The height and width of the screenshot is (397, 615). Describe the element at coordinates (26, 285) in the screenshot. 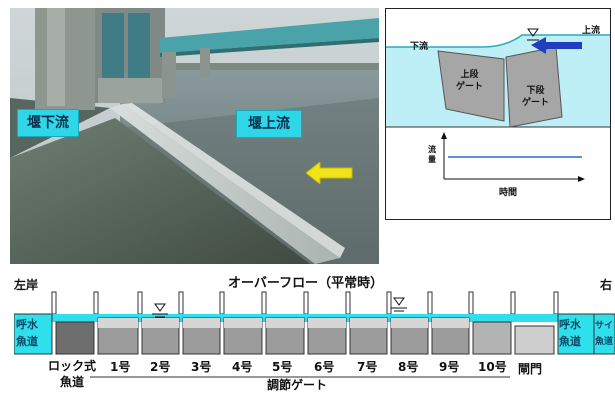

I see `left-bank-label: 左岸` at that location.